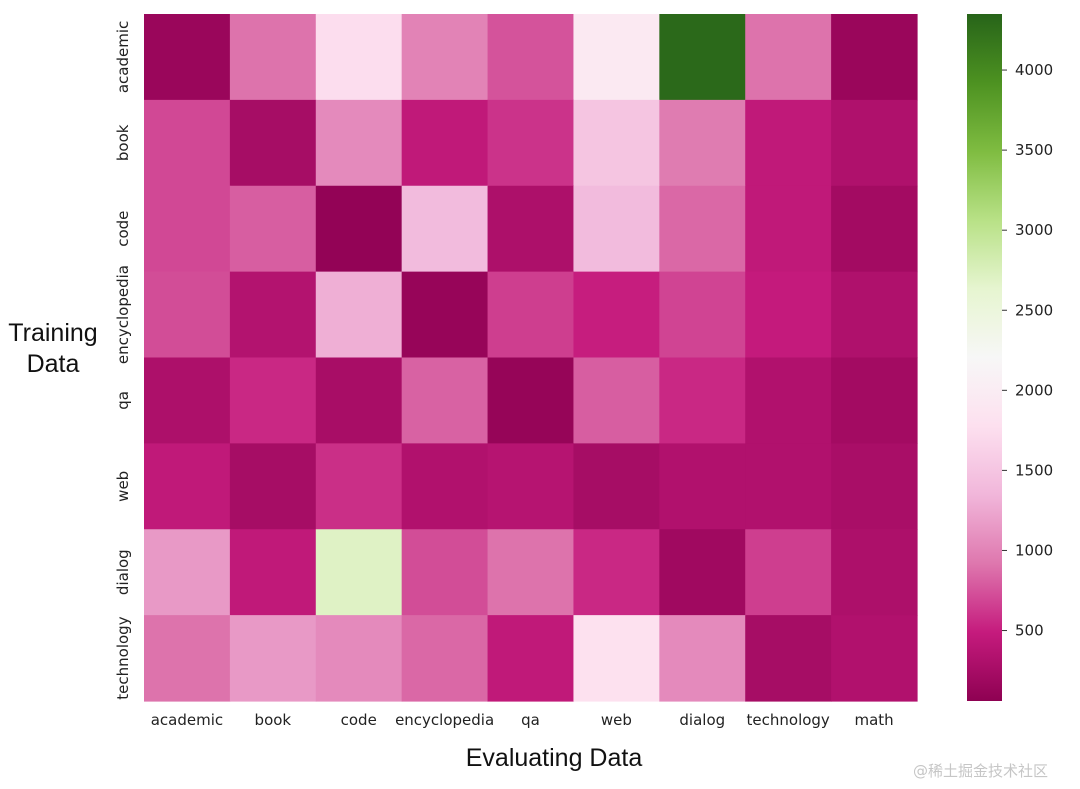  Describe the element at coordinates (187, 315) in the screenshot. I see `heatmap-cell-encyclopedia-academic` at that location.